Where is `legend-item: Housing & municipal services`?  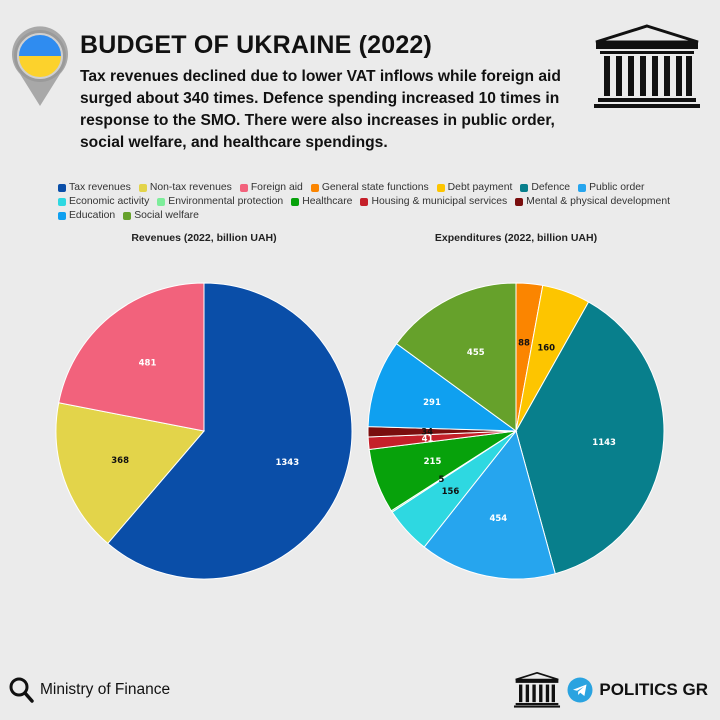
legend-item: Housing & municipal services is located at coordinates (433, 201).